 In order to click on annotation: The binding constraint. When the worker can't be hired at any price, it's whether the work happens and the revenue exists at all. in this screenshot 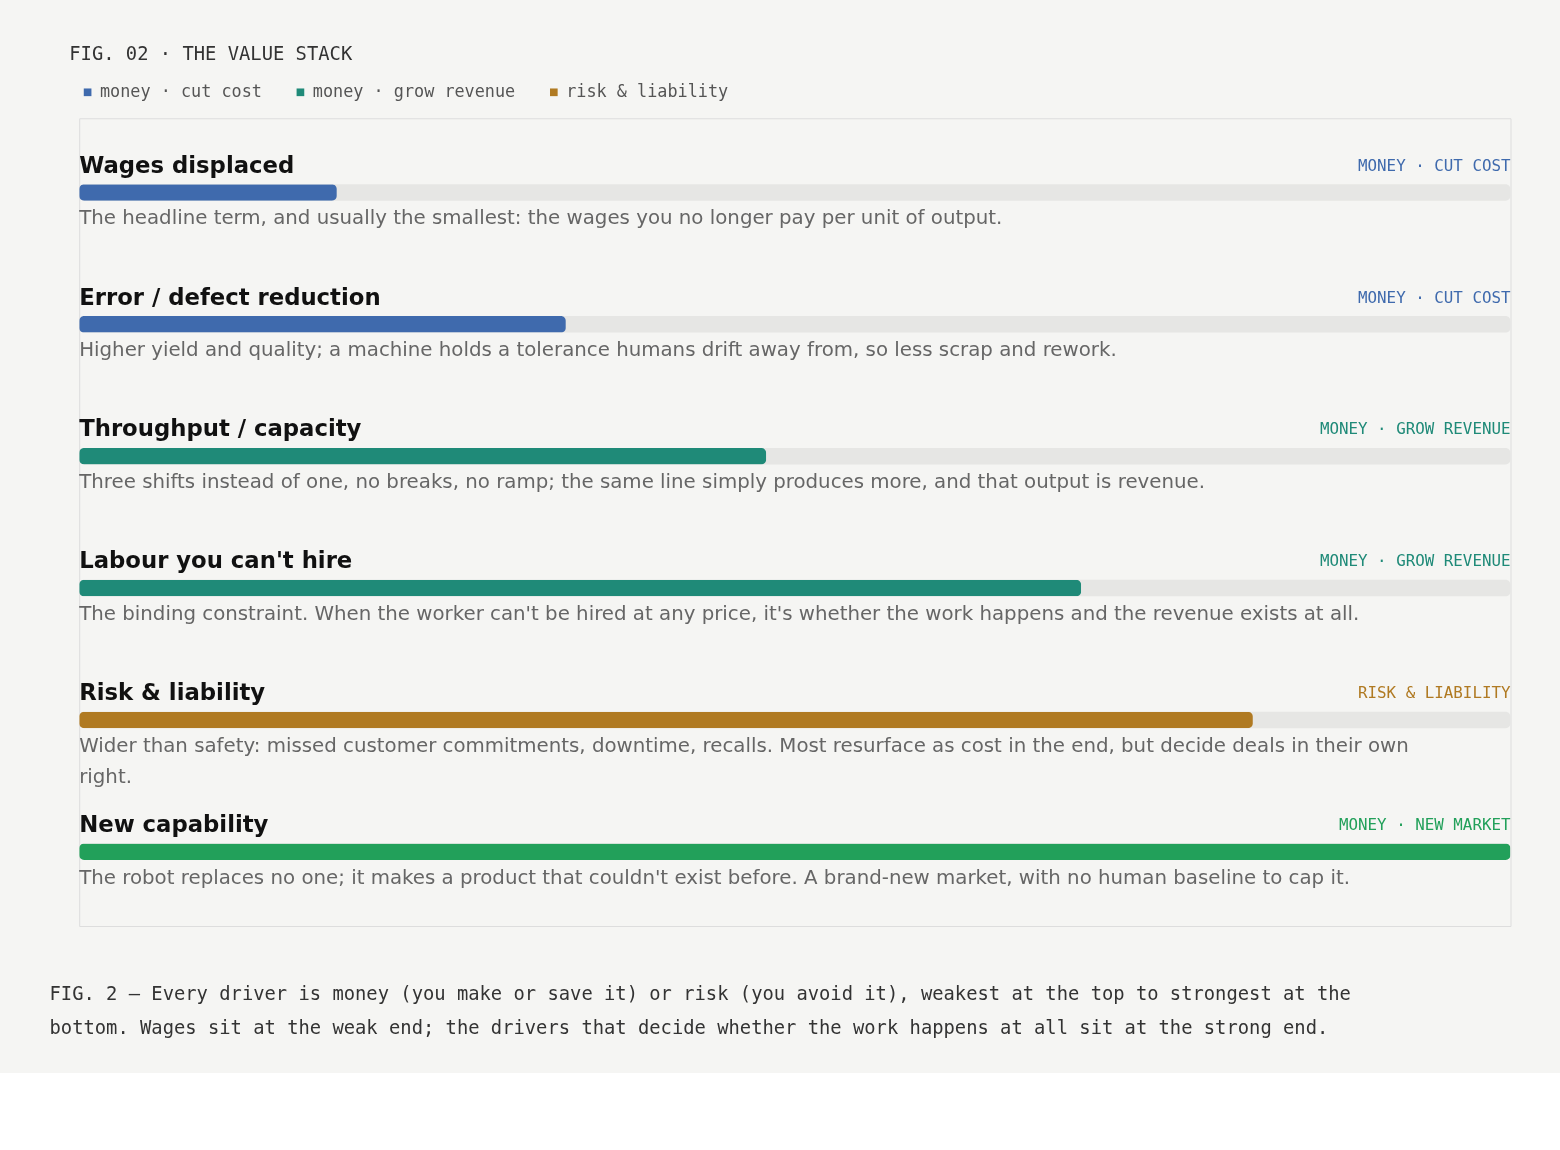, I will do `click(719, 613)`.